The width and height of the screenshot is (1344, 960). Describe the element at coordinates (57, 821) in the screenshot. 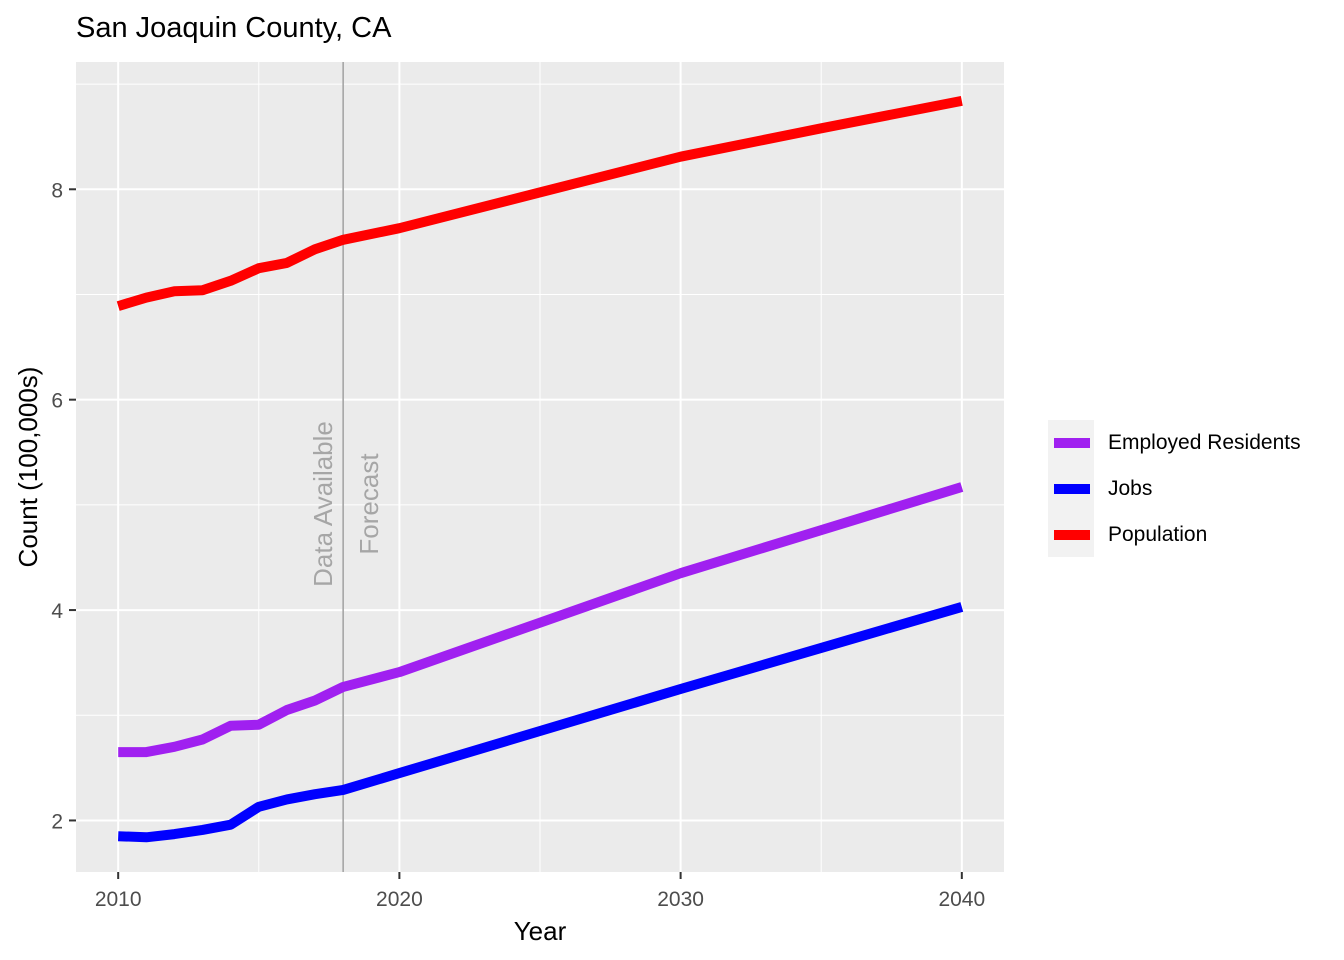

I see `y-tick-label: 2` at that location.